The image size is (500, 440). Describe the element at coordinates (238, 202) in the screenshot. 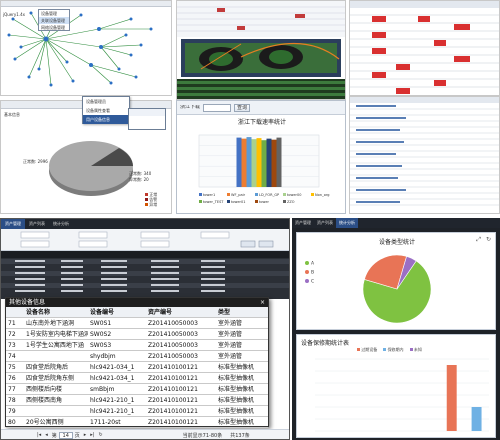

I see `bar-legend-label: tower01` at that location.